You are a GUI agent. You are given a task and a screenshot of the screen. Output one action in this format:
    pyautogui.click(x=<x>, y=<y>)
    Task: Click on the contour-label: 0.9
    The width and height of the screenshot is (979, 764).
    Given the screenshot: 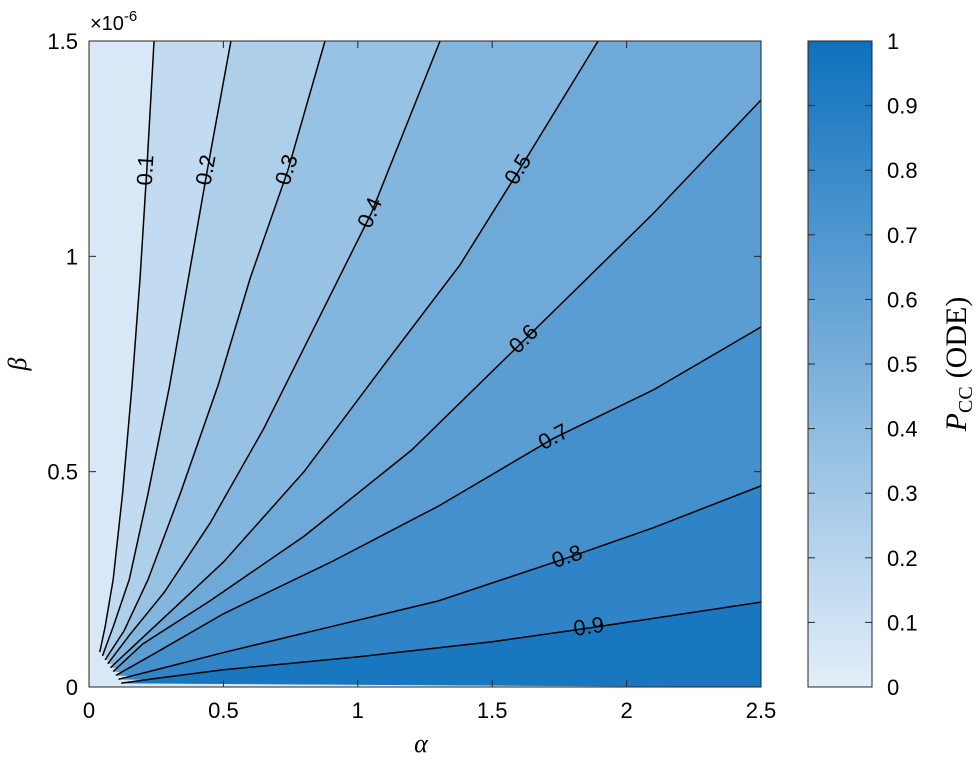 What is the action you would take?
    pyautogui.click(x=589, y=626)
    